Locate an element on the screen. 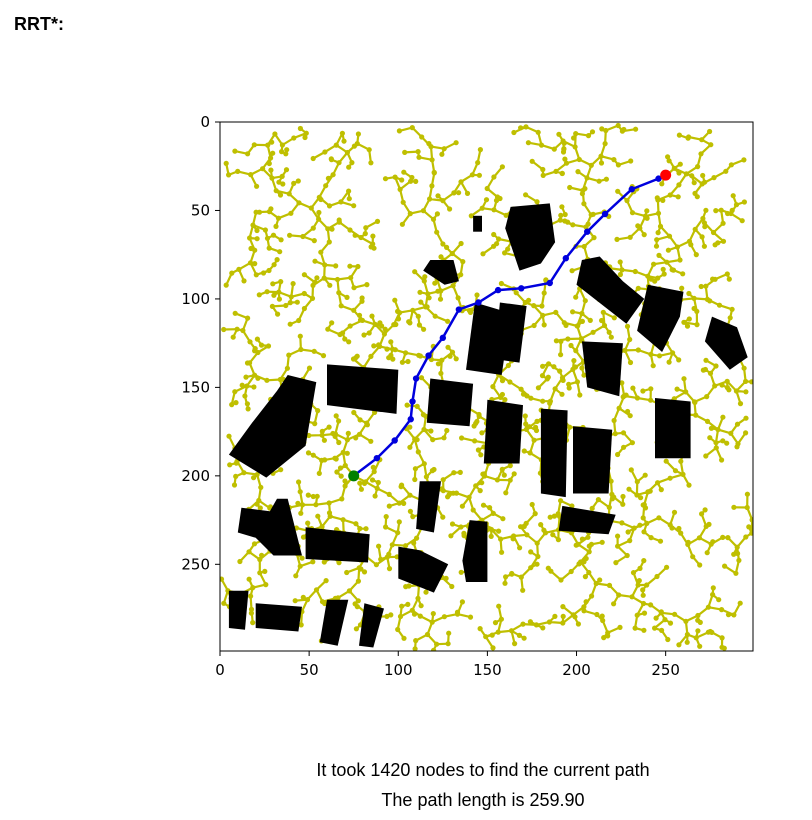 The image size is (812, 820). x-tick-label: 100 is located at coordinates (398, 670).